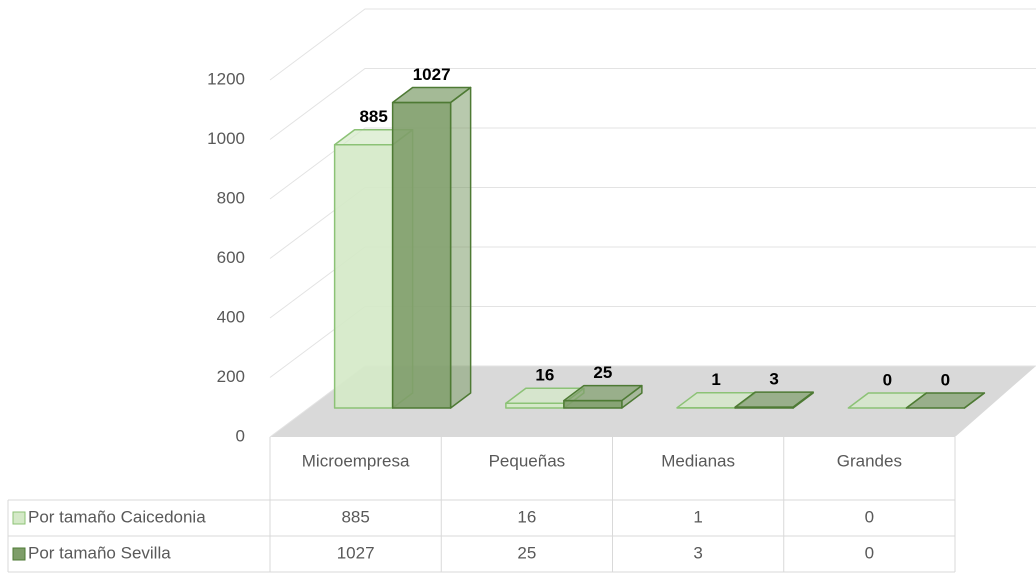 The width and height of the screenshot is (1036, 576). What do you see at coordinates (526, 516) in the screenshot?
I see `table-value: 16` at bounding box center [526, 516].